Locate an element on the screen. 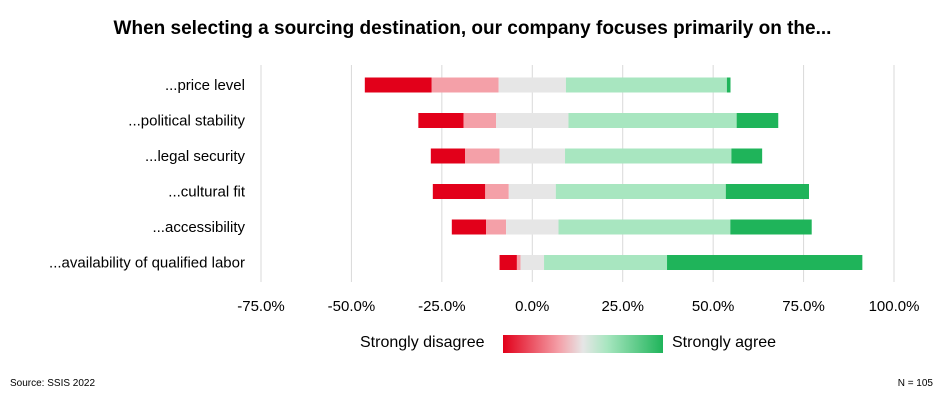 This screenshot has width=945, height=404. x-tick-label: 25.0% is located at coordinates (622, 306).